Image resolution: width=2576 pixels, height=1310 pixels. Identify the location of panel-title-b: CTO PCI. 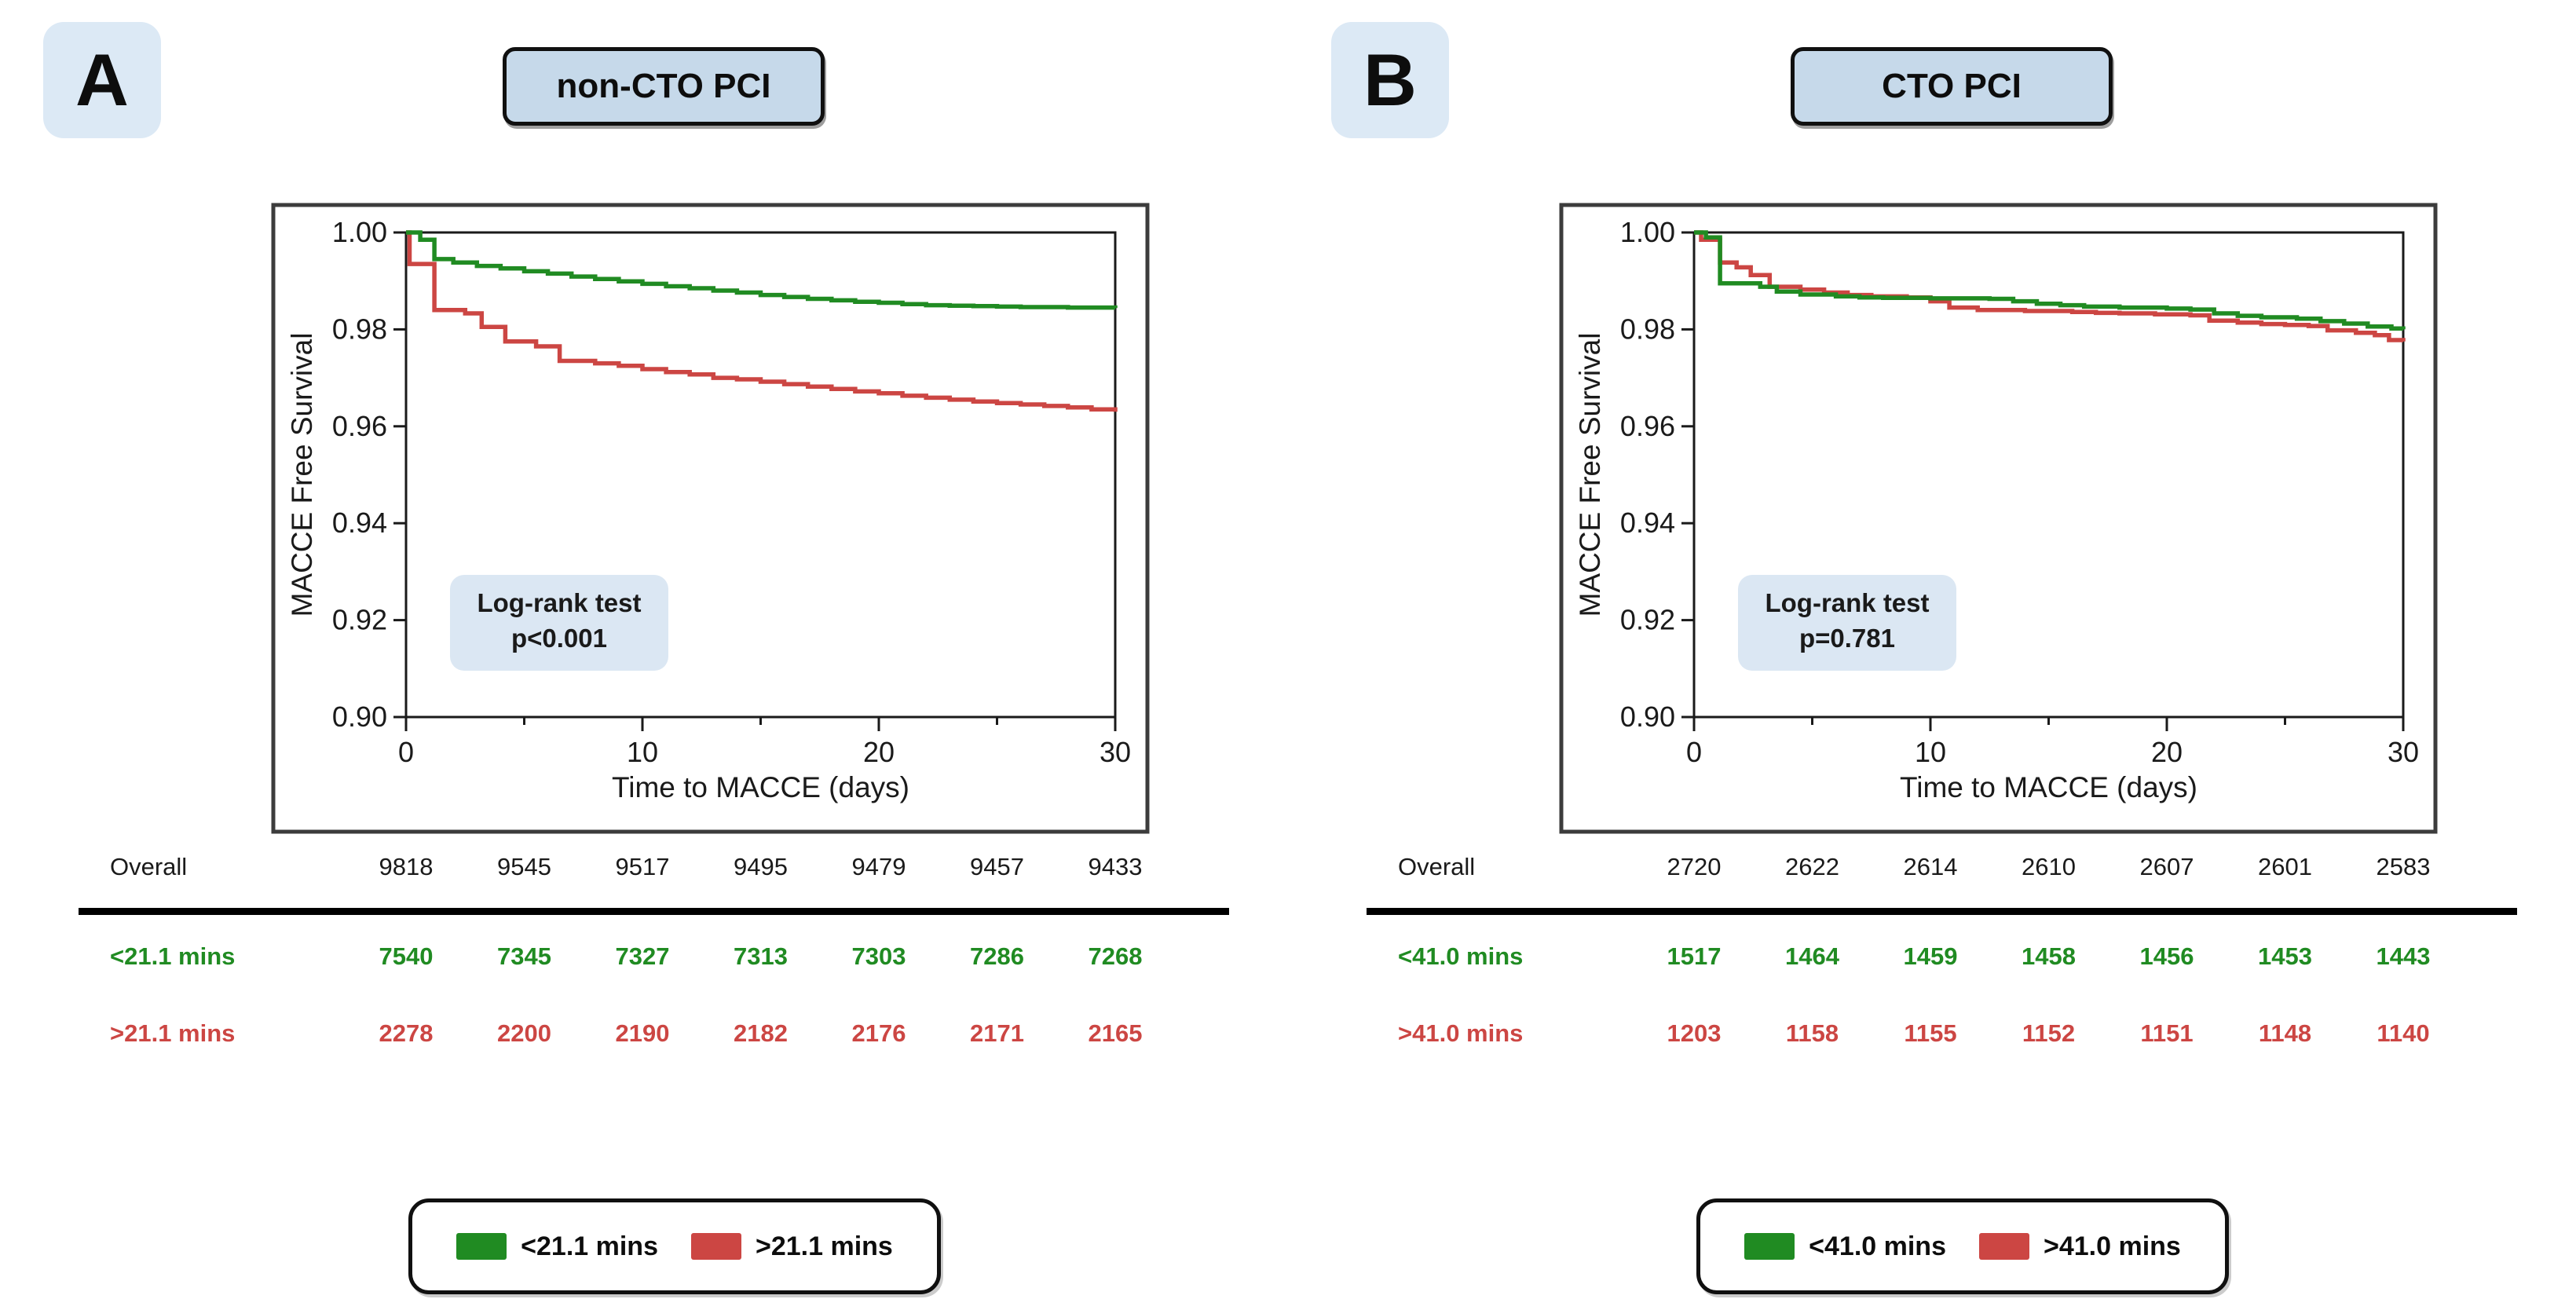
(1952, 86).